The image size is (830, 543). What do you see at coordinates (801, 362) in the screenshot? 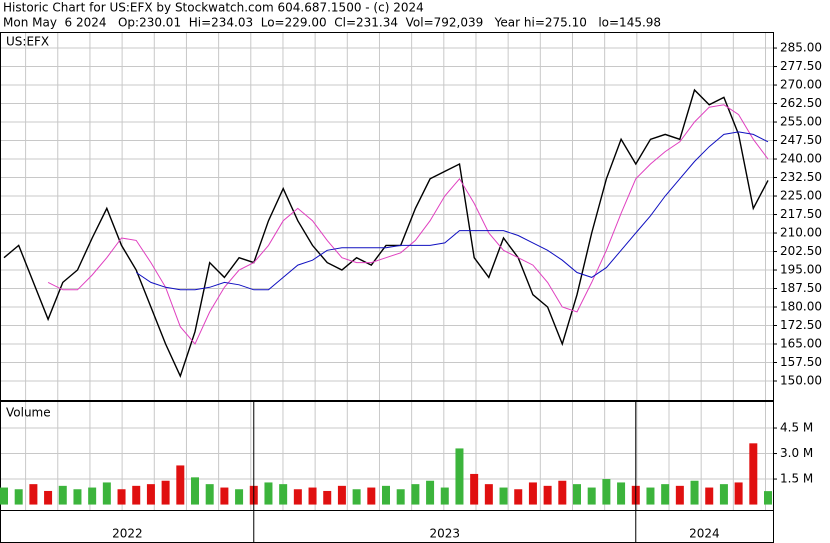
I see `y-tick-label: 157.50` at bounding box center [801, 362].